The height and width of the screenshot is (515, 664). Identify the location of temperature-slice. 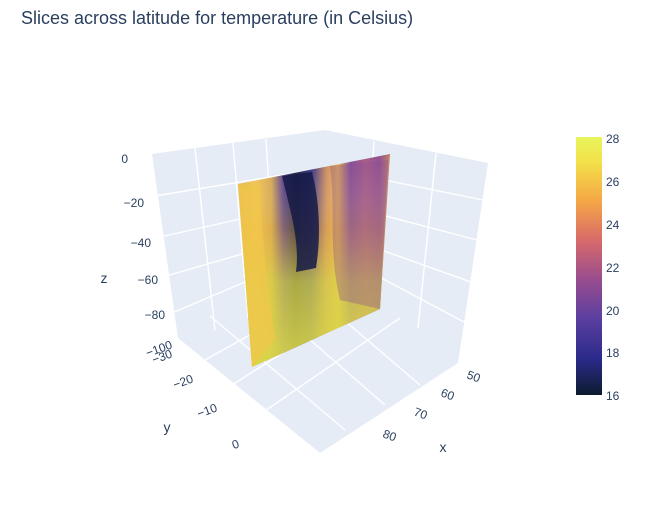
(314, 260).